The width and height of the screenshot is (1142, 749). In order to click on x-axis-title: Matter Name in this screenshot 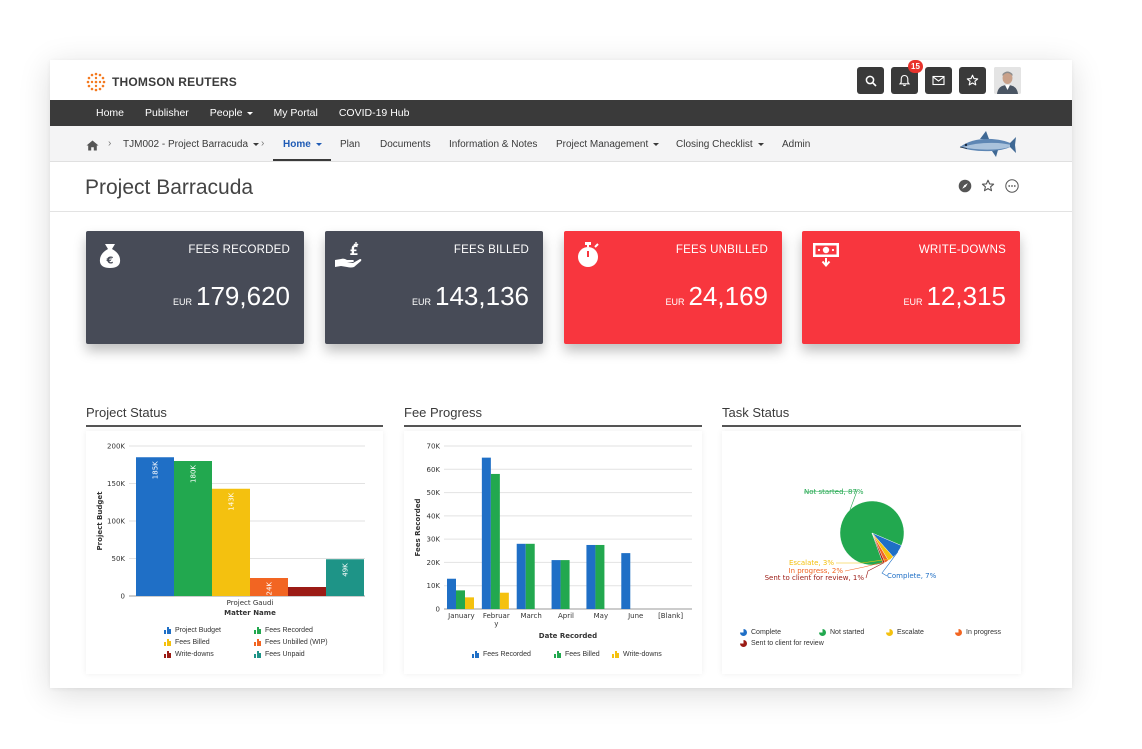, I will do `click(250, 613)`.